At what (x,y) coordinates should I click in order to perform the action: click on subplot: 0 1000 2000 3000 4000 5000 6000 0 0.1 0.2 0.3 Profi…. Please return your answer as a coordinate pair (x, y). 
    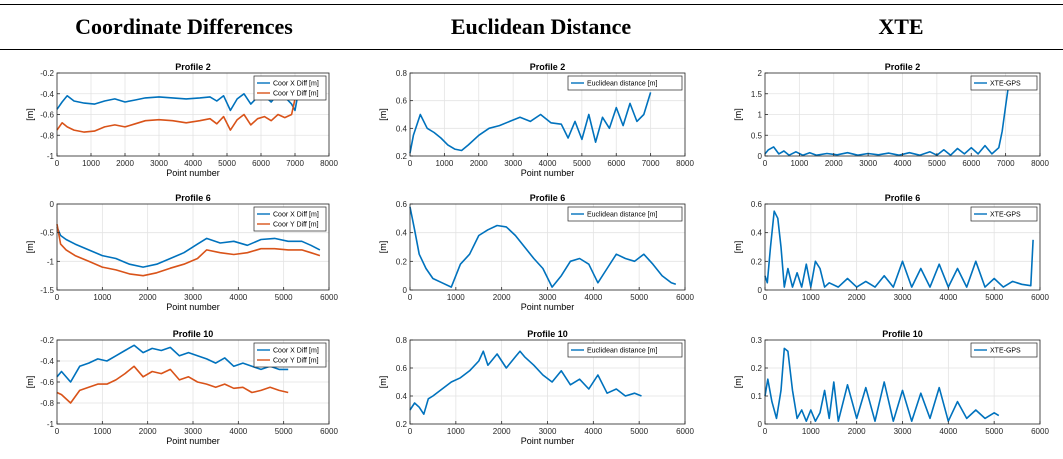
    Looking at the image, I should click on (891, 382).